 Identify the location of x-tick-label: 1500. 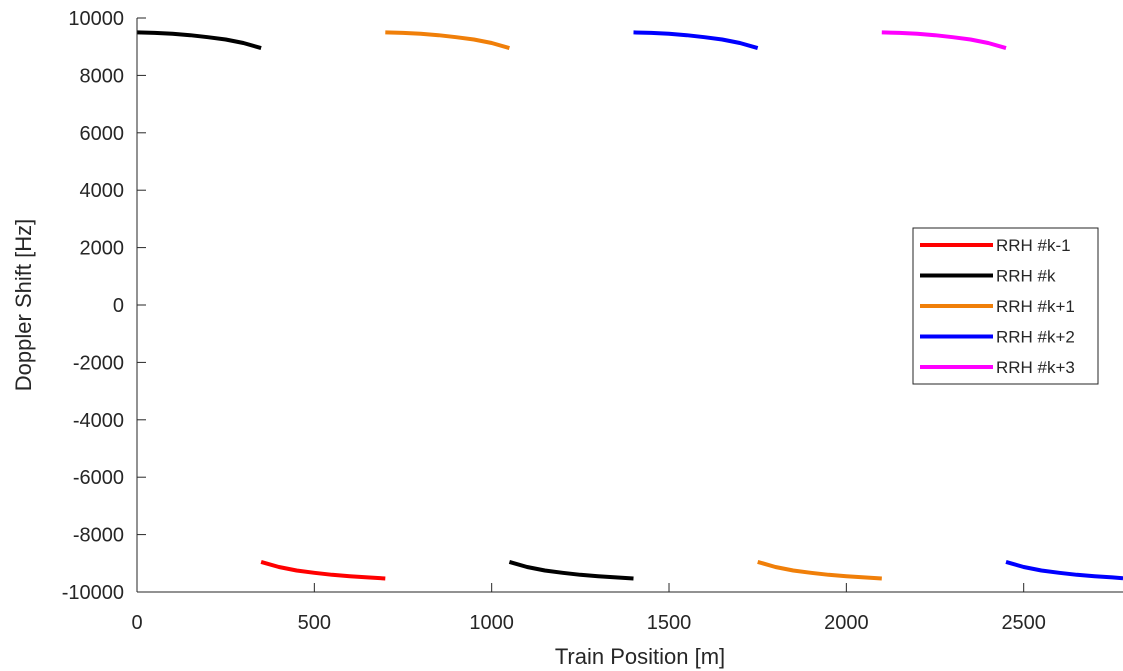
(669, 623).